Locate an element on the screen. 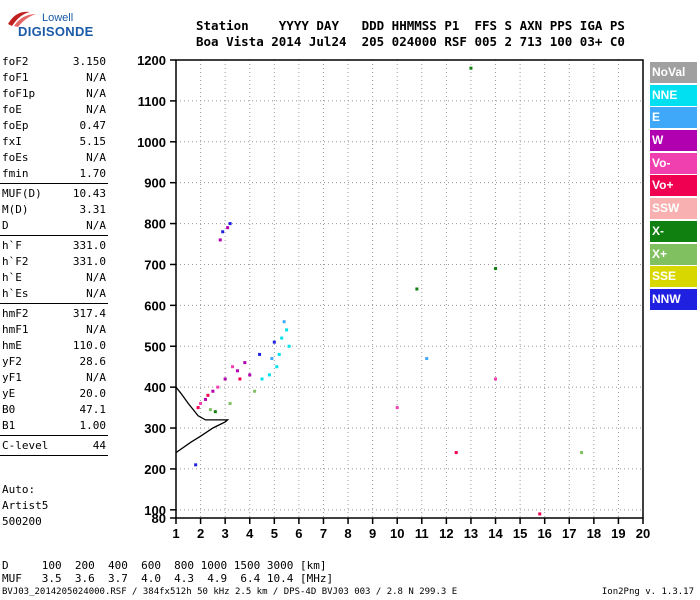  x-tick-label: 9 is located at coordinates (372, 533).